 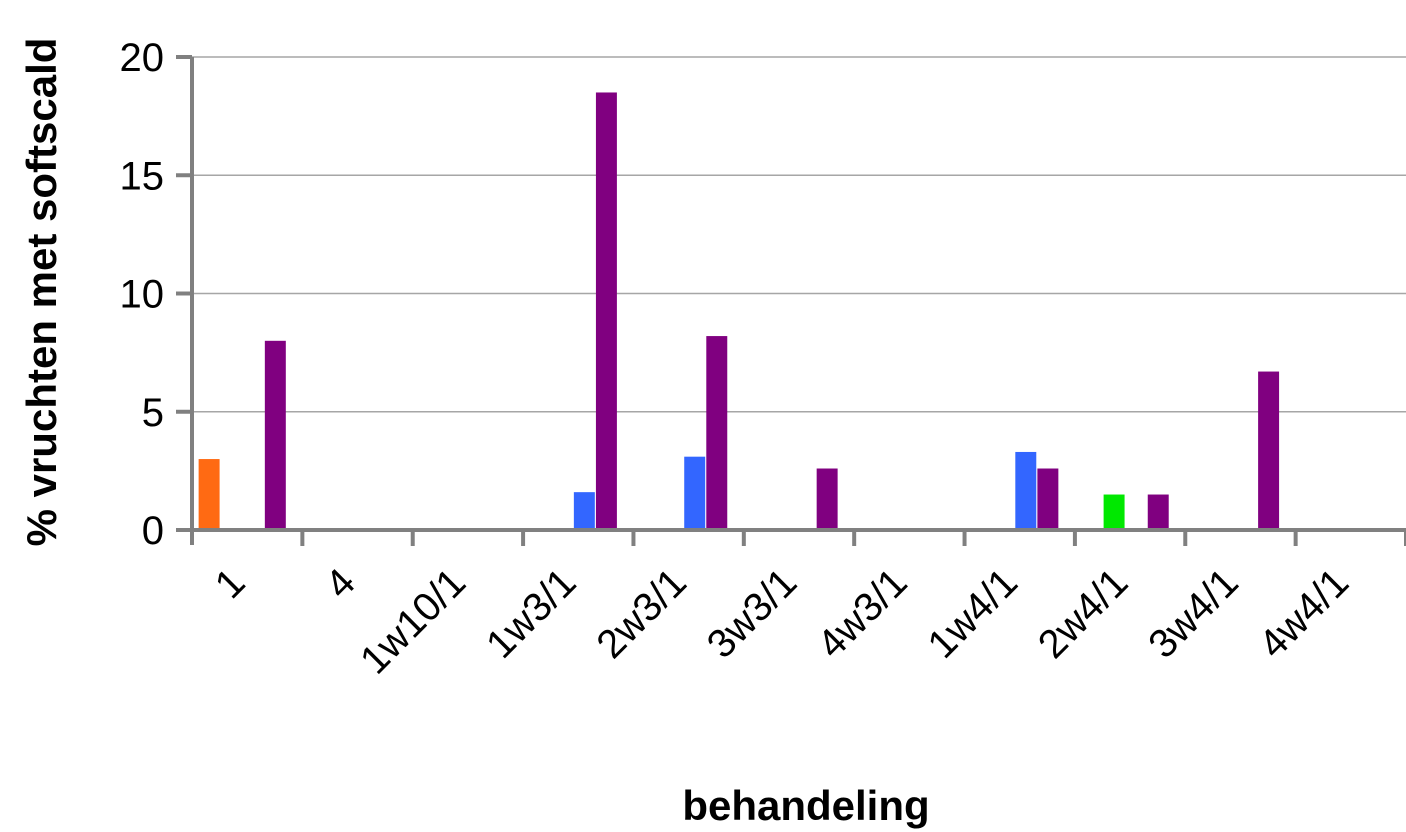 I want to click on y-tick-label: 20, so click(x=142, y=58).